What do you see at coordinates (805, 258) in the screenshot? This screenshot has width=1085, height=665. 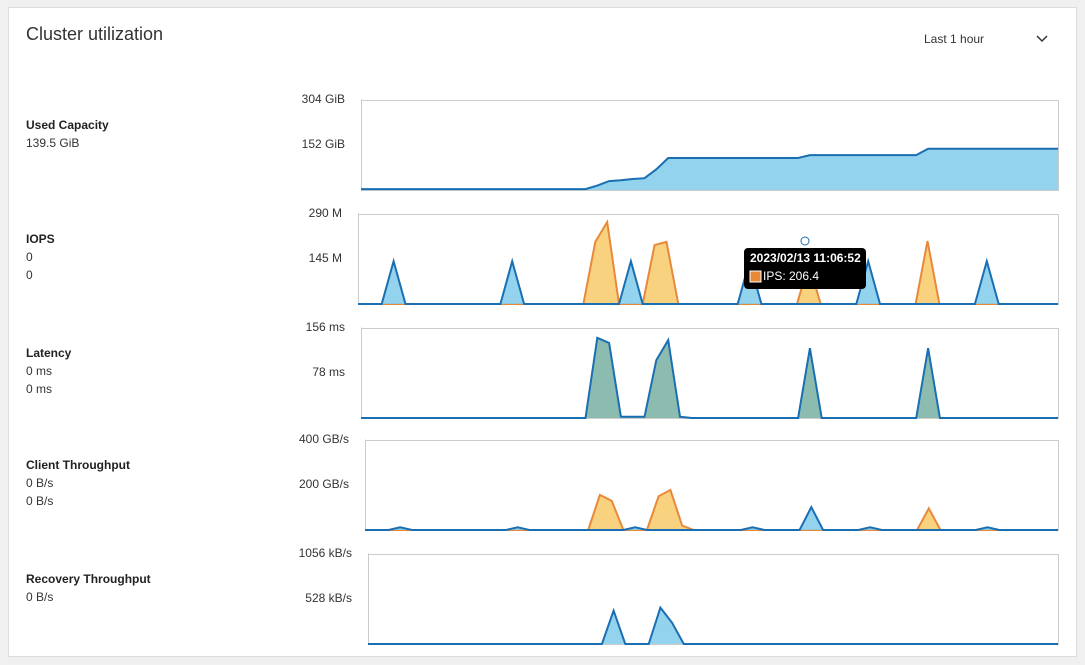 I see `tooltip-time: 2023/02/13 11:06:52` at bounding box center [805, 258].